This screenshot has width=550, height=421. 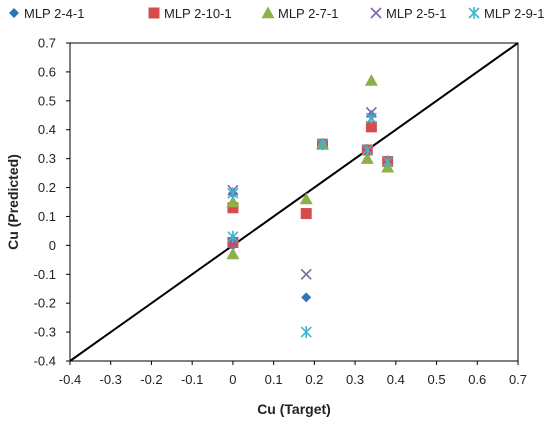 I want to click on x-tick-label: 0.7, so click(x=518, y=379).